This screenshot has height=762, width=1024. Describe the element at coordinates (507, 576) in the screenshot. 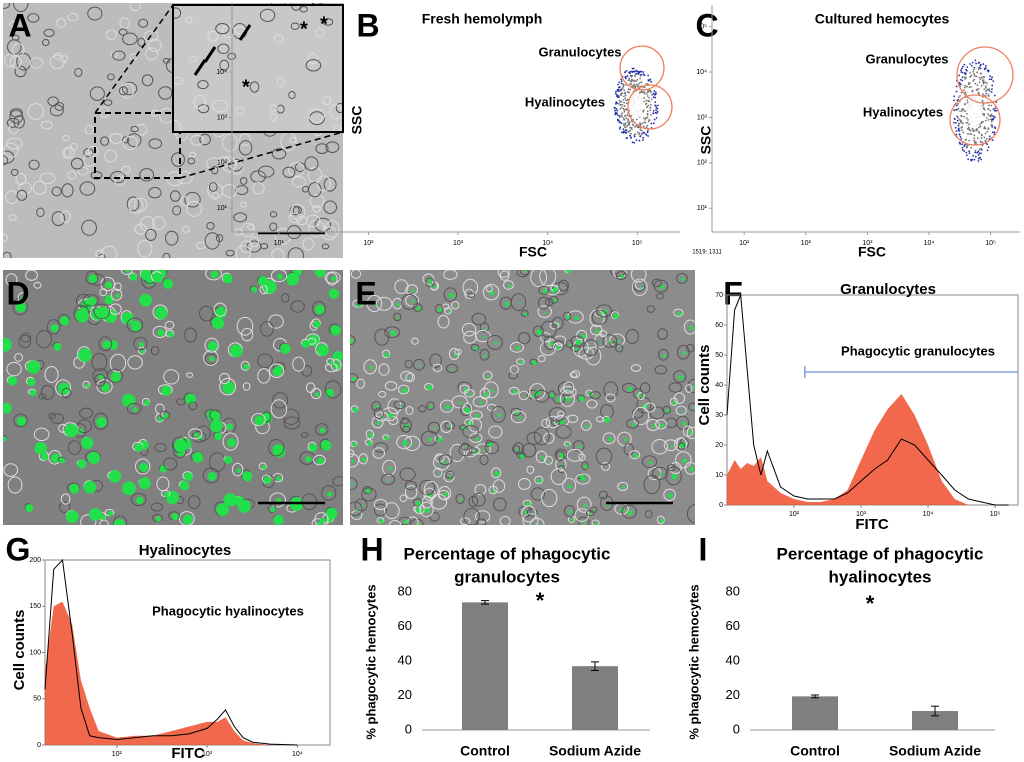

I see `chart-title: granulocytes` at that location.